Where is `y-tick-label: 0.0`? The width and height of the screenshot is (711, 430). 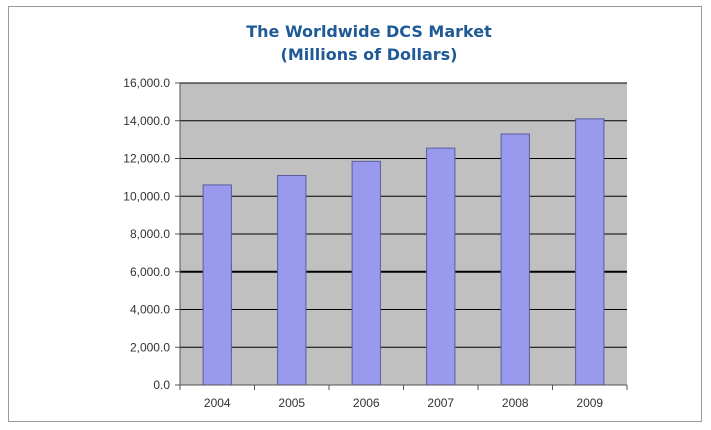 y-tick-label: 0.0 is located at coordinates (161, 385).